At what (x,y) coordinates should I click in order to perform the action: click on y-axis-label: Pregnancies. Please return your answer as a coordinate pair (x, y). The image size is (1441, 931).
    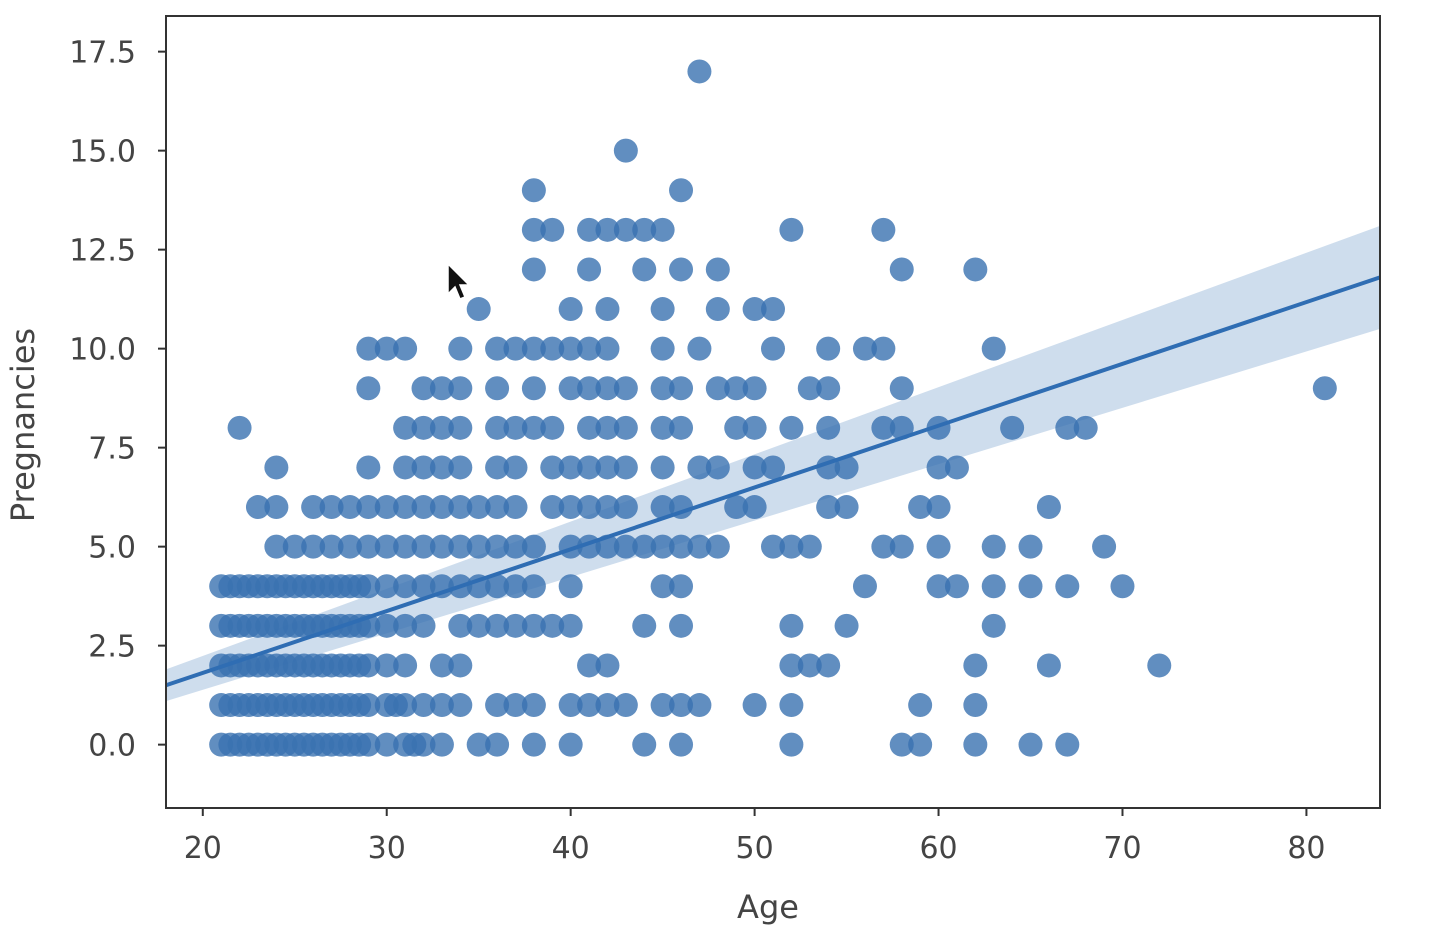
    Looking at the image, I should click on (23, 425).